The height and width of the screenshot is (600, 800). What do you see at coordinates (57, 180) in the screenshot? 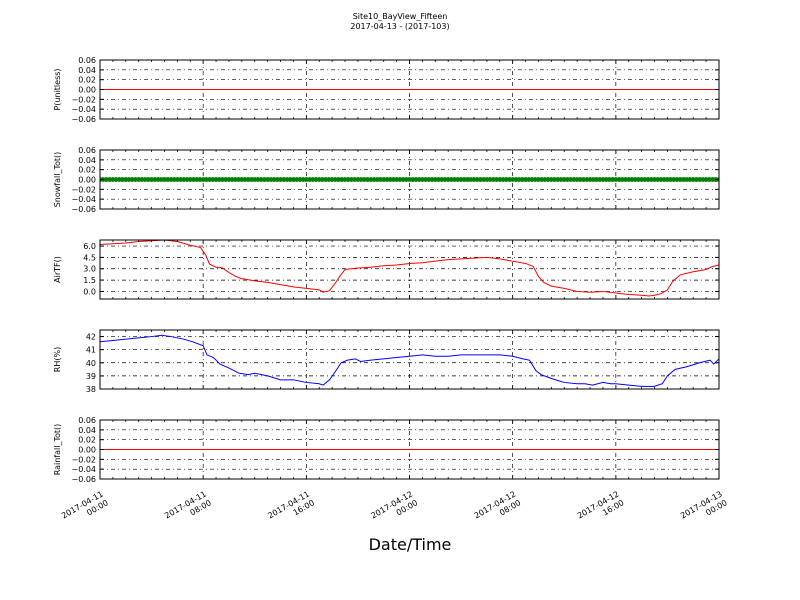
I see `y-axis-label: Snowfall_Tot()` at bounding box center [57, 180].